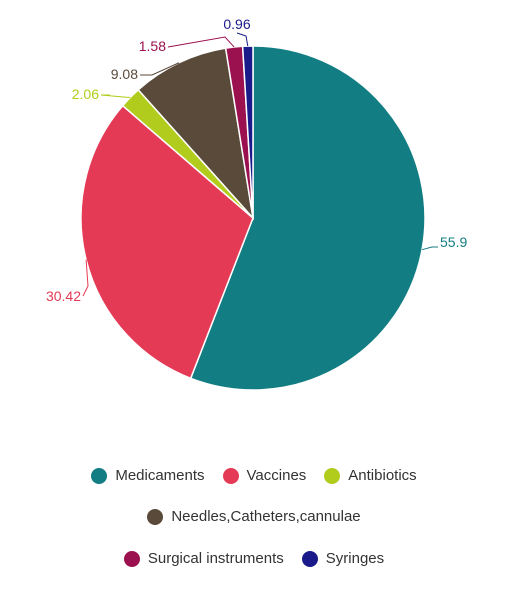  What do you see at coordinates (266, 516) in the screenshot?
I see `legend-label: Needles,Catheters,cannulae` at bounding box center [266, 516].